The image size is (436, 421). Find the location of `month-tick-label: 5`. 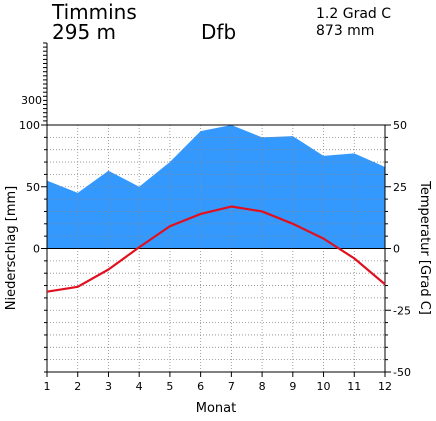

month-tick-label: 5 is located at coordinates (169, 386).